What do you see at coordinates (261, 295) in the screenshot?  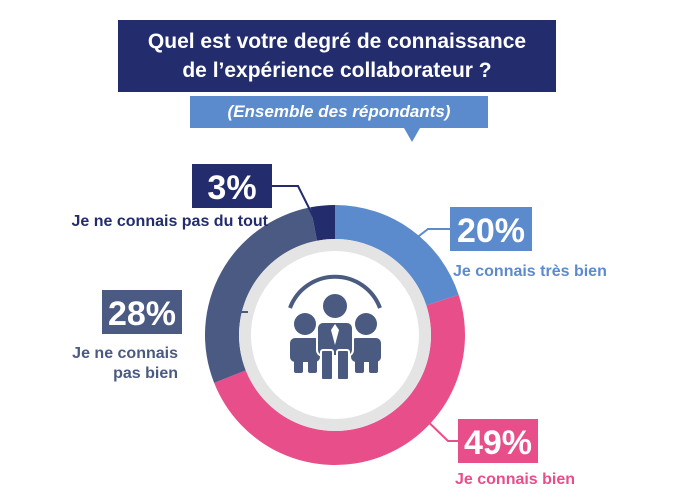 I see `slice-pas-bien` at bounding box center [261, 295].